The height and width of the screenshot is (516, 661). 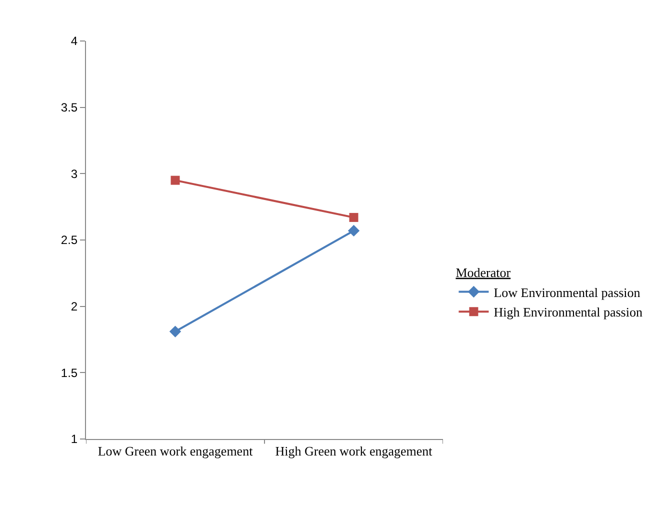 I want to click on y-tick-label: 3, so click(x=74, y=173).